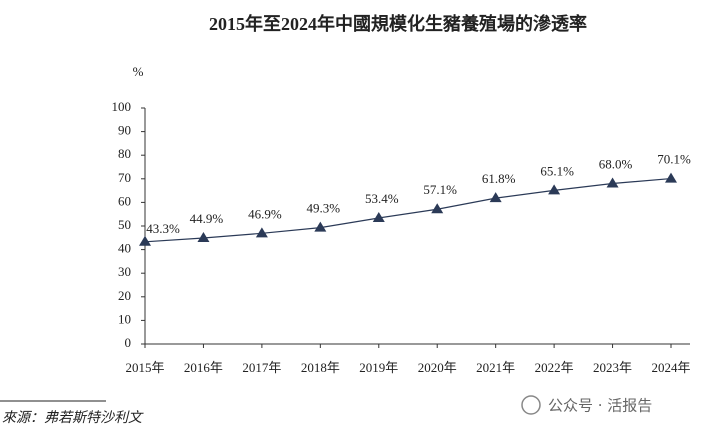 The width and height of the screenshot is (716, 435). I want to click on y-tick-label: 20, so click(124, 295).